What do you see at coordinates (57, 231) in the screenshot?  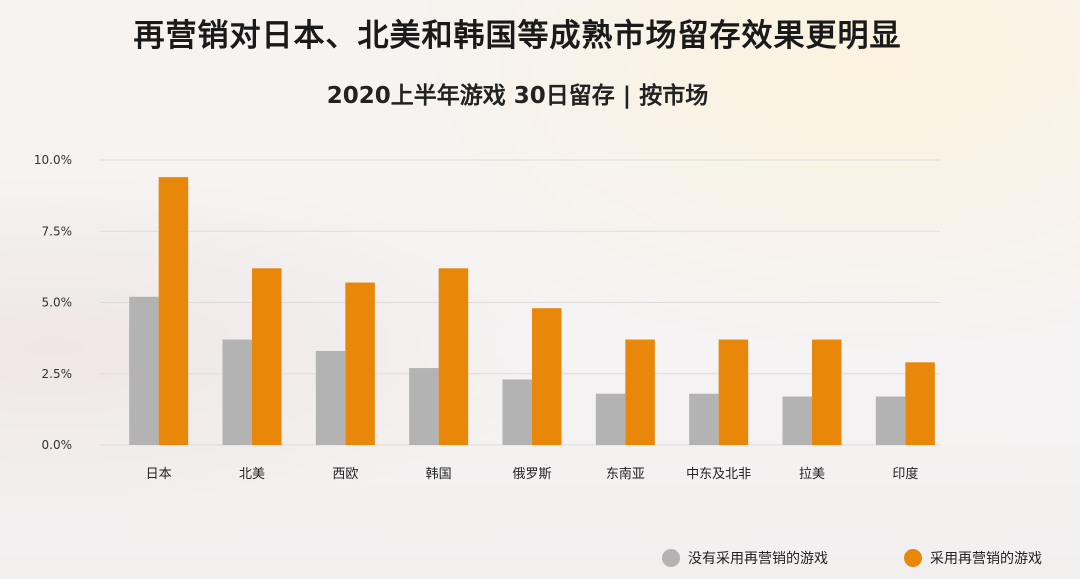 I see `y-tick-label: 7.5%` at bounding box center [57, 231].